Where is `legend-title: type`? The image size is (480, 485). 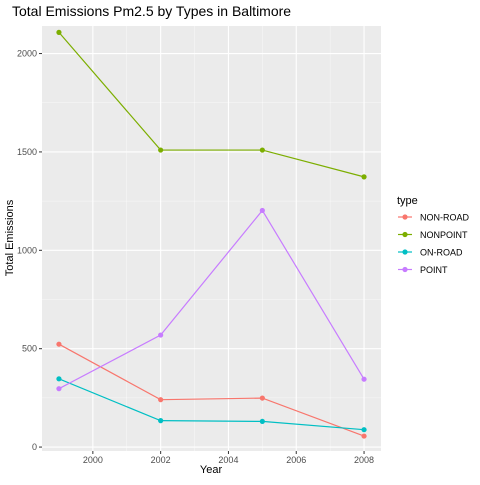
legend-title: type is located at coordinates (407, 201).